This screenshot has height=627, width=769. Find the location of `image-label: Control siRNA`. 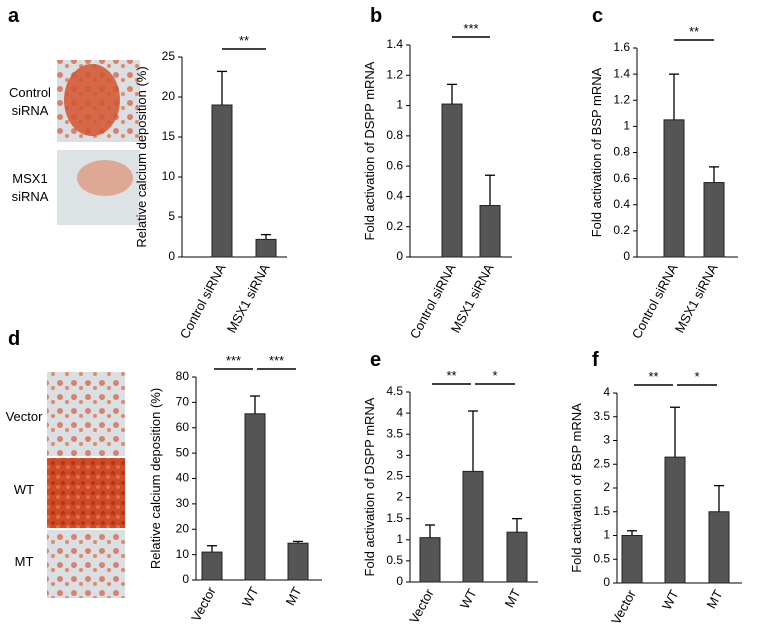

image-label: Control siRNA is located at coordinates (30, 101).